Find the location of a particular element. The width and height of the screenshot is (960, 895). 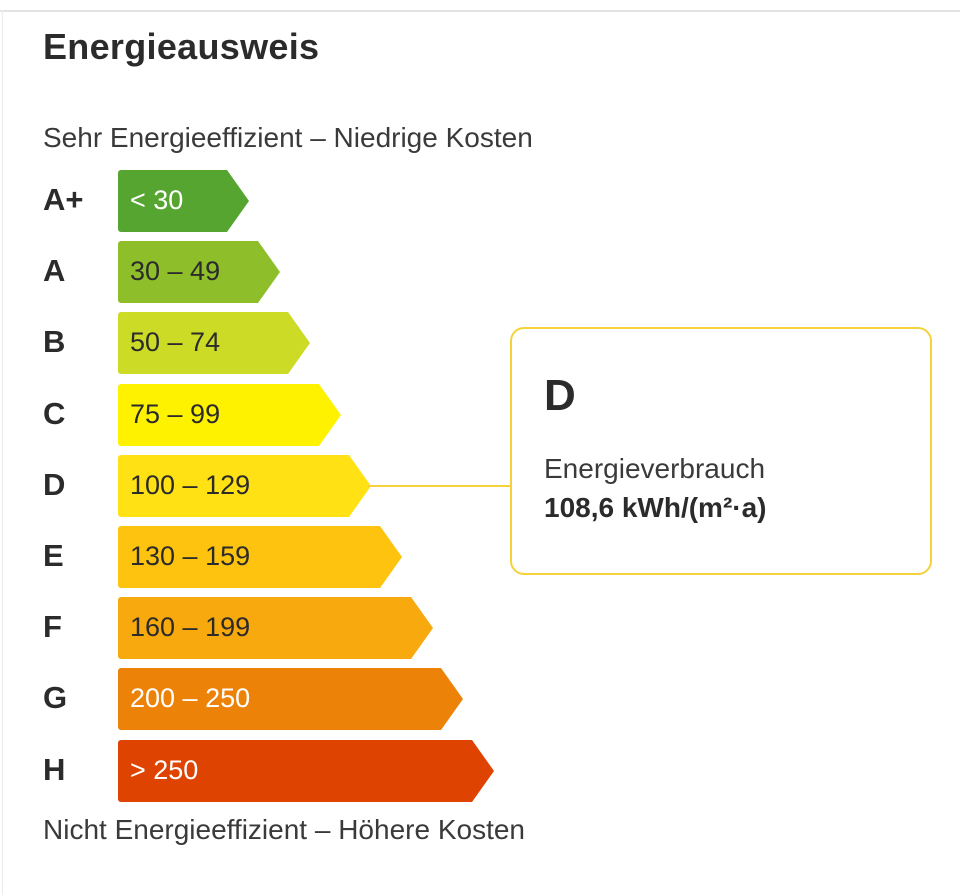

energy-result-card: D Energieverbrauch 108,6 kWh/(m²·a) is located at coordinates (721, 451).